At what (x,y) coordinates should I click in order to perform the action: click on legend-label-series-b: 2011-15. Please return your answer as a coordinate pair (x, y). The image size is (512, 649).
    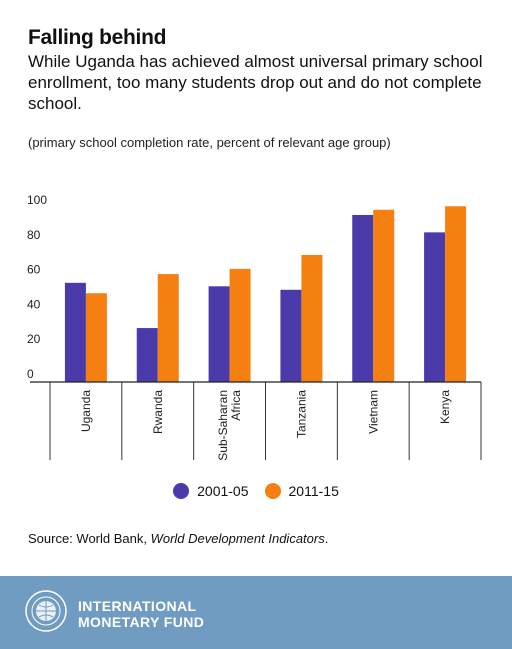
    Looking at the image, I should click on (313, 491).